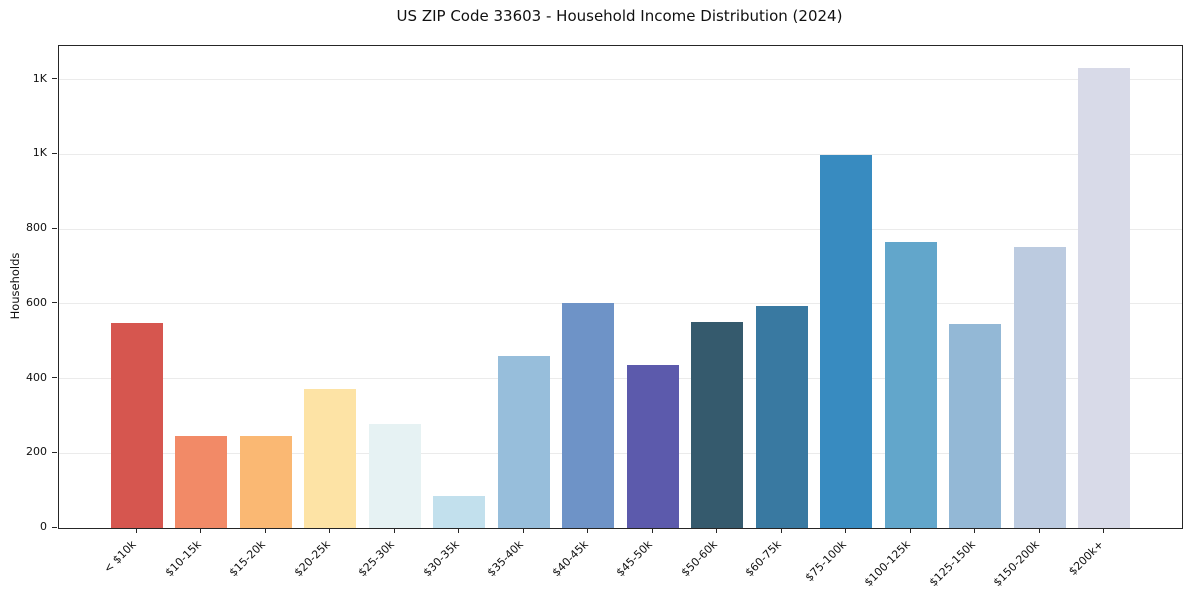  What do you see at coordinates (376, 558) in the screenshot?
I see `x-tick-label: $25-30k` at bounding box center [376, 558].